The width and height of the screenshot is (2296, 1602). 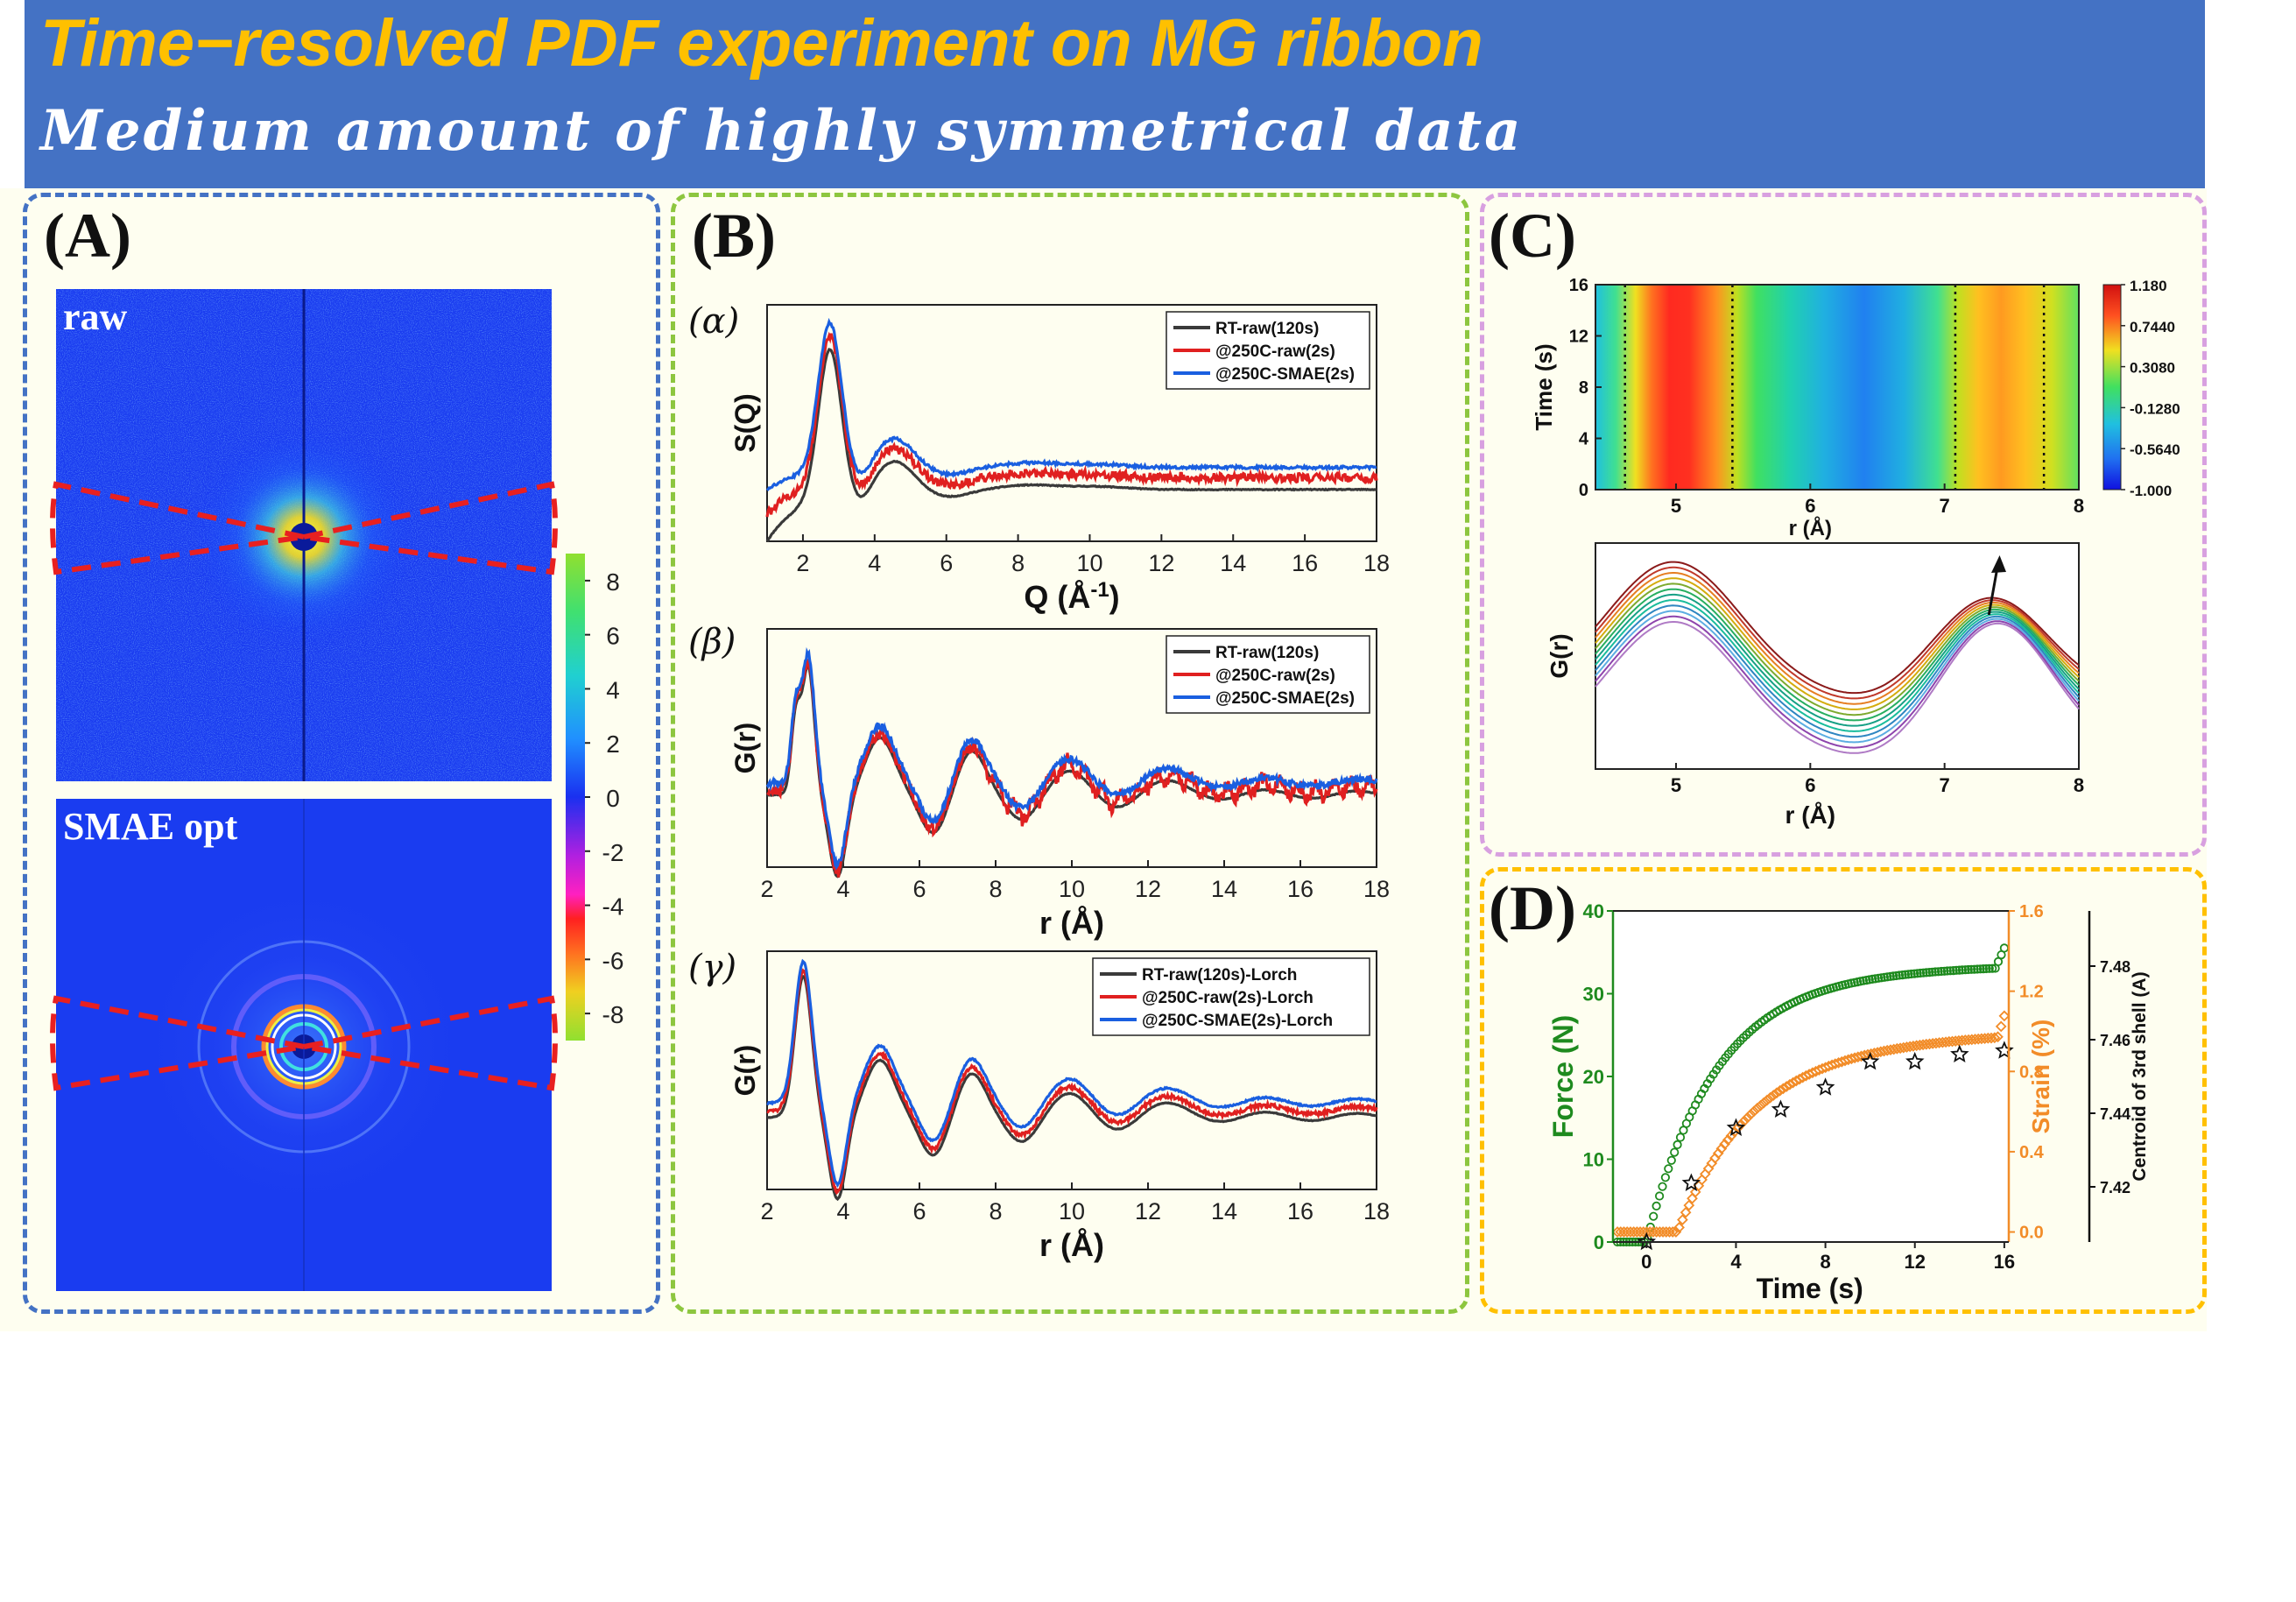 I want to click on colorbar-a: 8 6 4 2 0 -2 -4 -6 -8, so click(x=595, y=798).